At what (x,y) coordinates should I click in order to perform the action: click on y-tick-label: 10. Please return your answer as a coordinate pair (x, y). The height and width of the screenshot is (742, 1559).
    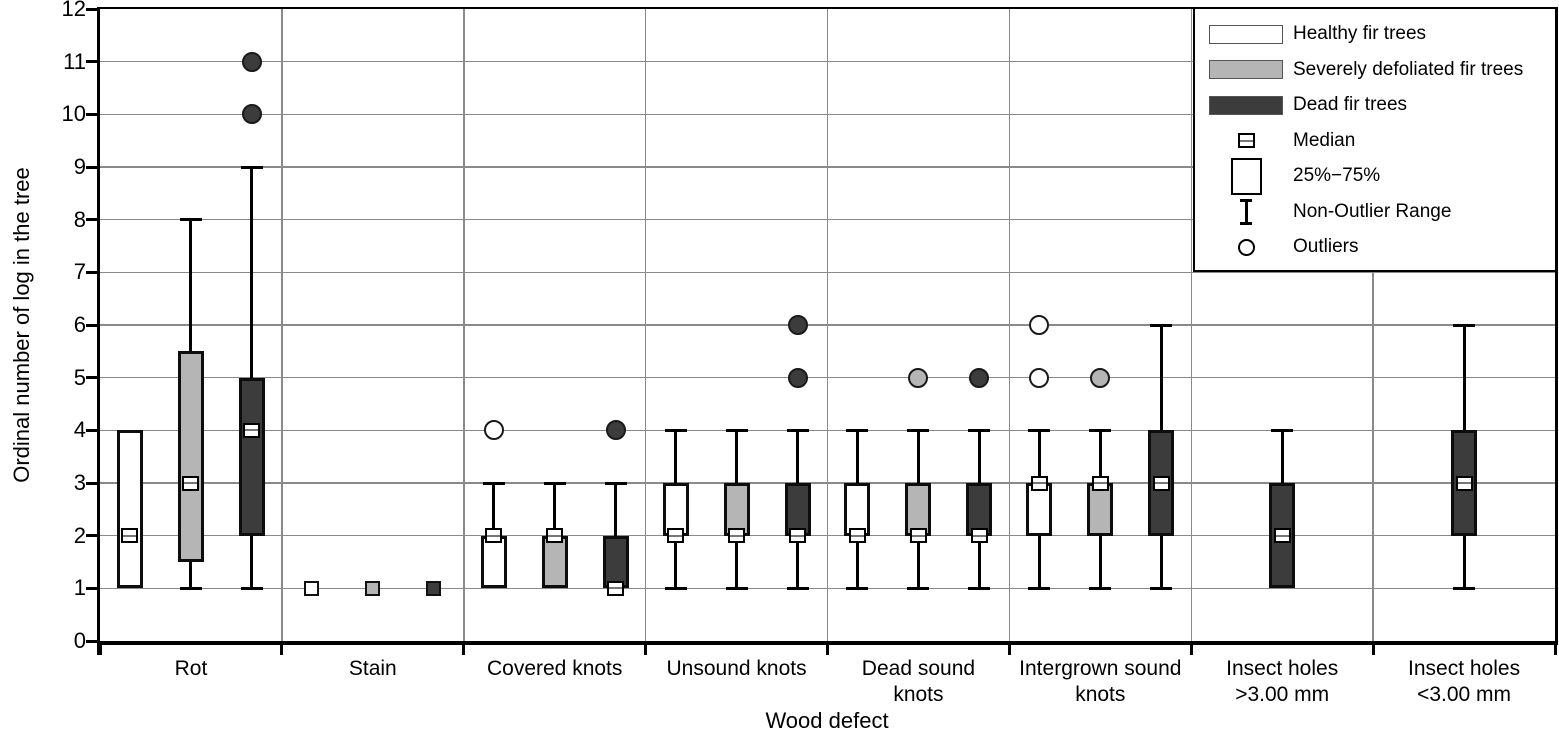
    Looking at the image, I should click on (73, 114).